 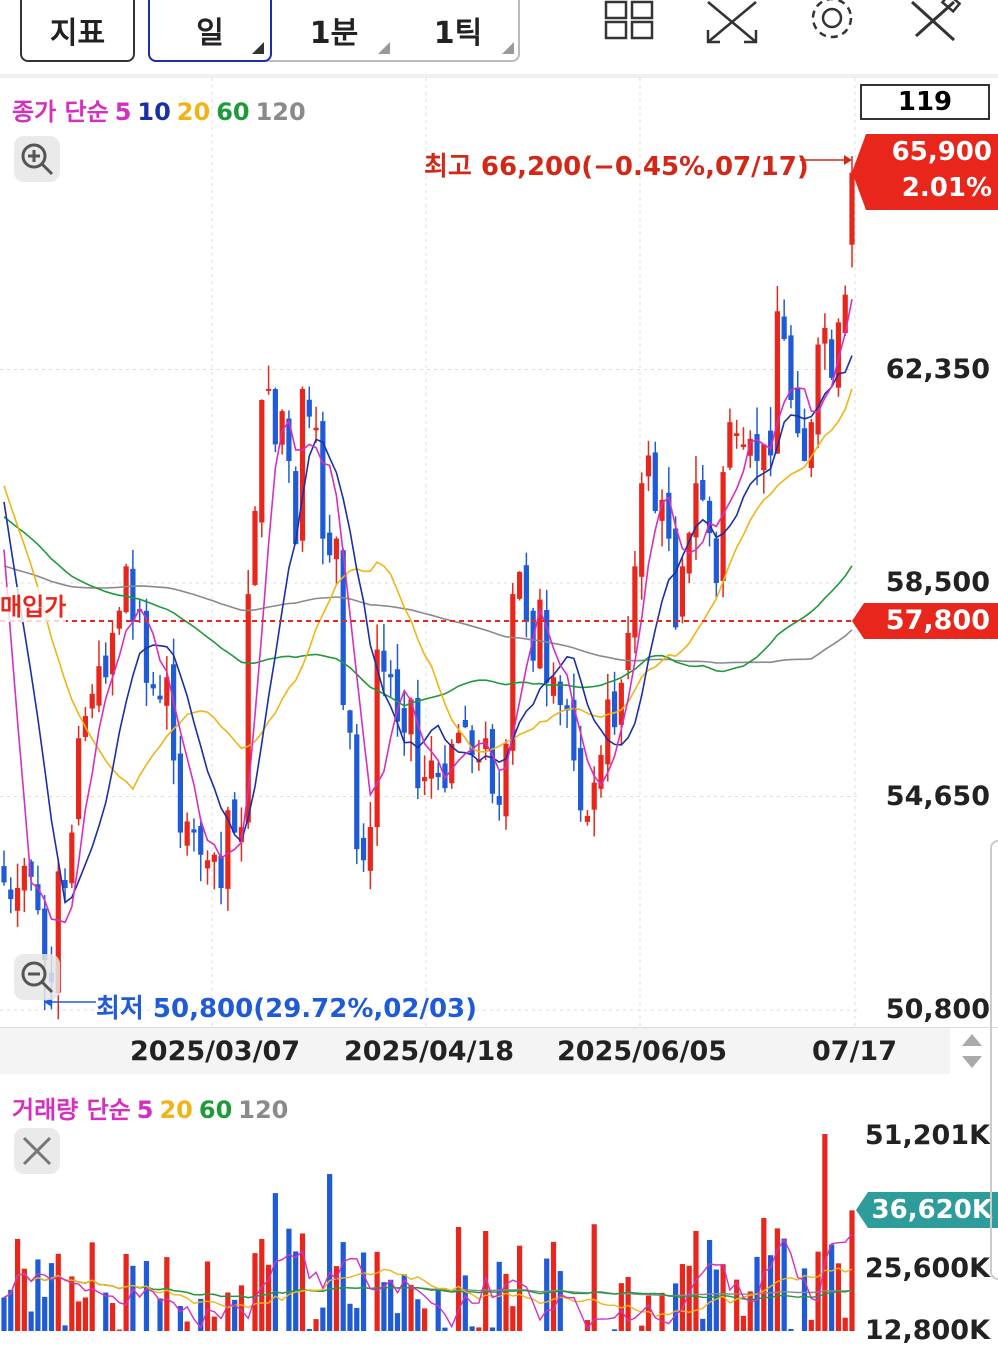 What do you see at coordinates (832, 25) in the screenshot?
I see `settings-gear-icon` at bounding box center [832, 25].